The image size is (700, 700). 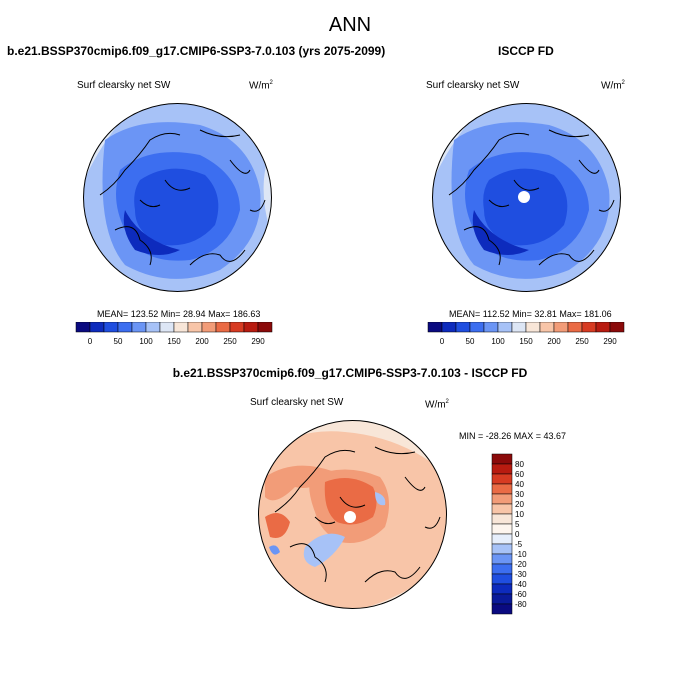 I want to click on panel-right-stats: MEAN= 112.52 Min= 32.81 Max= 181.06, so click(x=530, y=314).